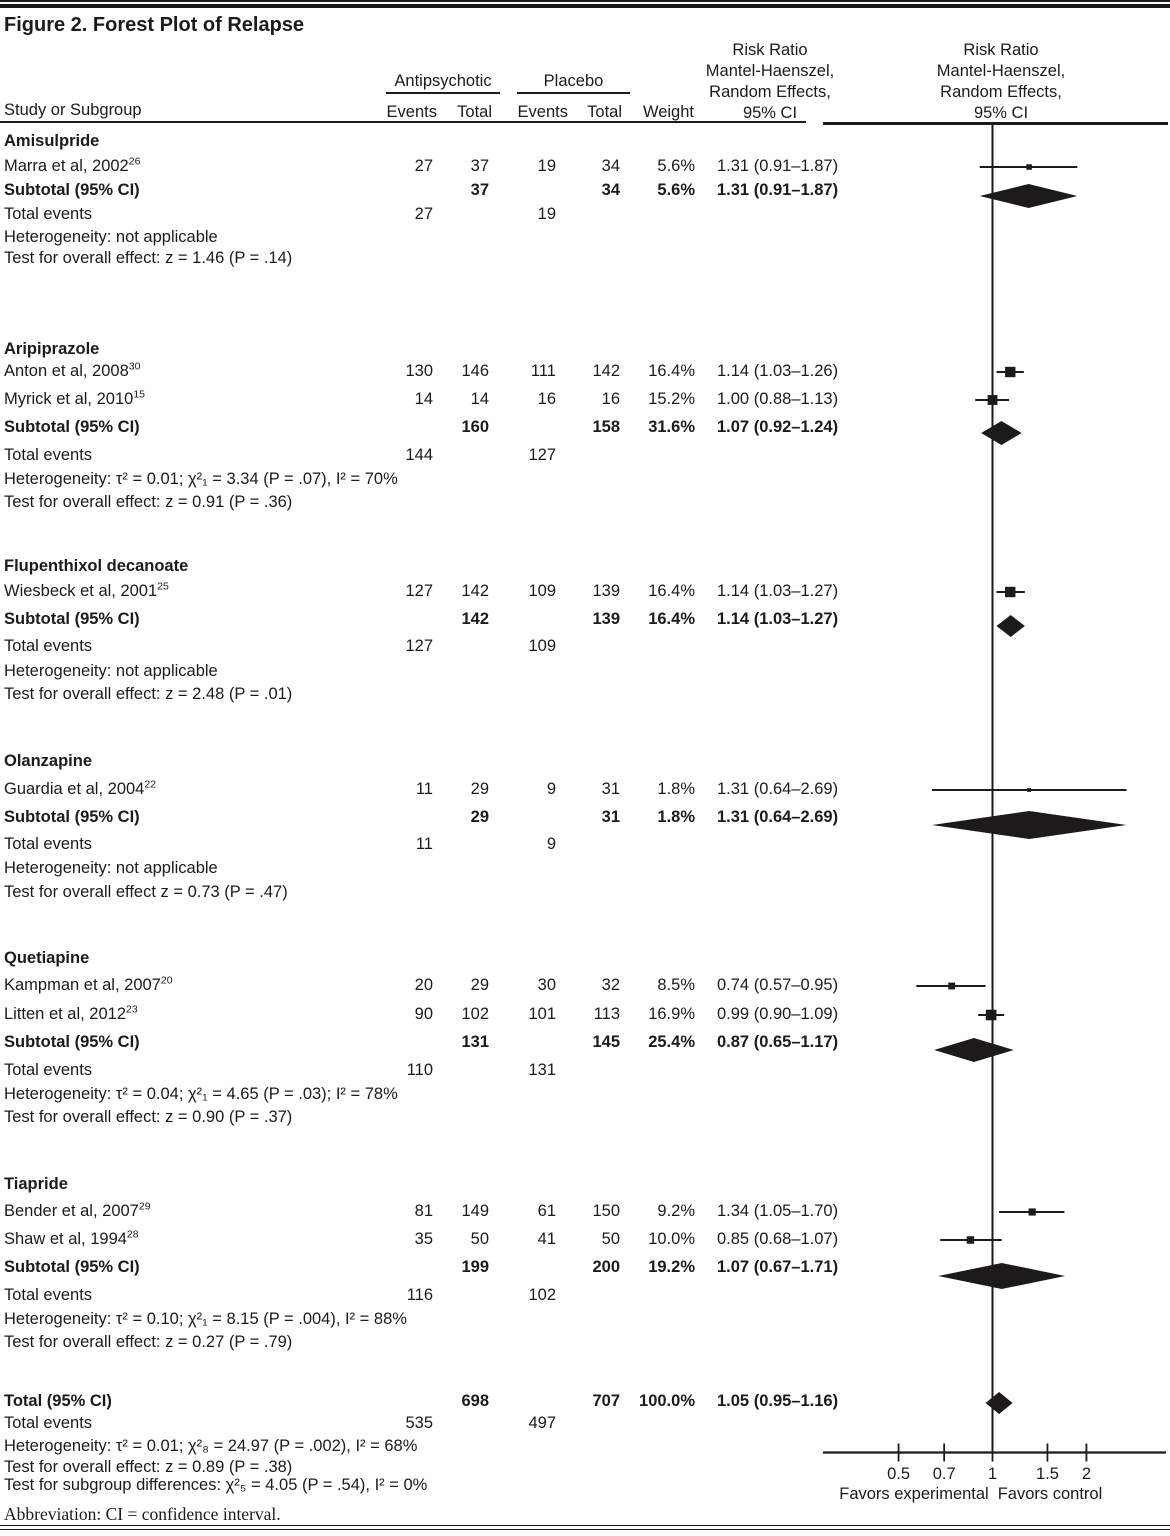  Describe the element at coordinates (770, 113) in the screenshot. I see `rr-header-line4: 95% CI` at that location.